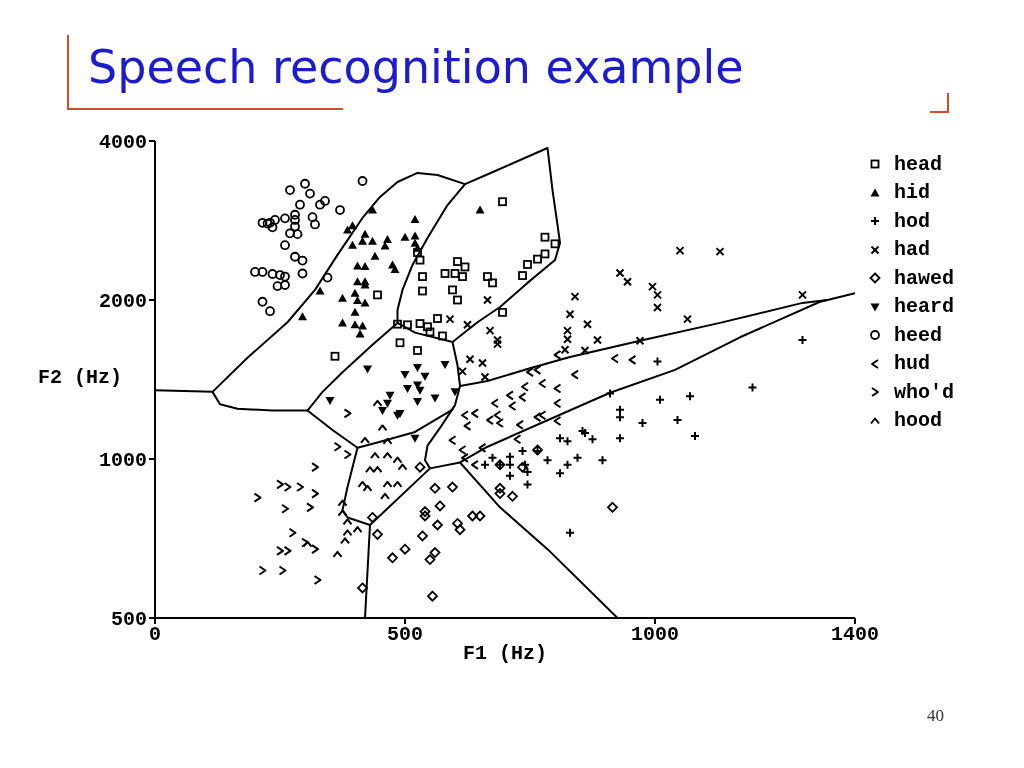 The width and height of the screenshot is (1024, 768). What do you see at coordinates (918, 421) in the screenshot?
I see `legend-label: hood` at bounding box center [918, 421].